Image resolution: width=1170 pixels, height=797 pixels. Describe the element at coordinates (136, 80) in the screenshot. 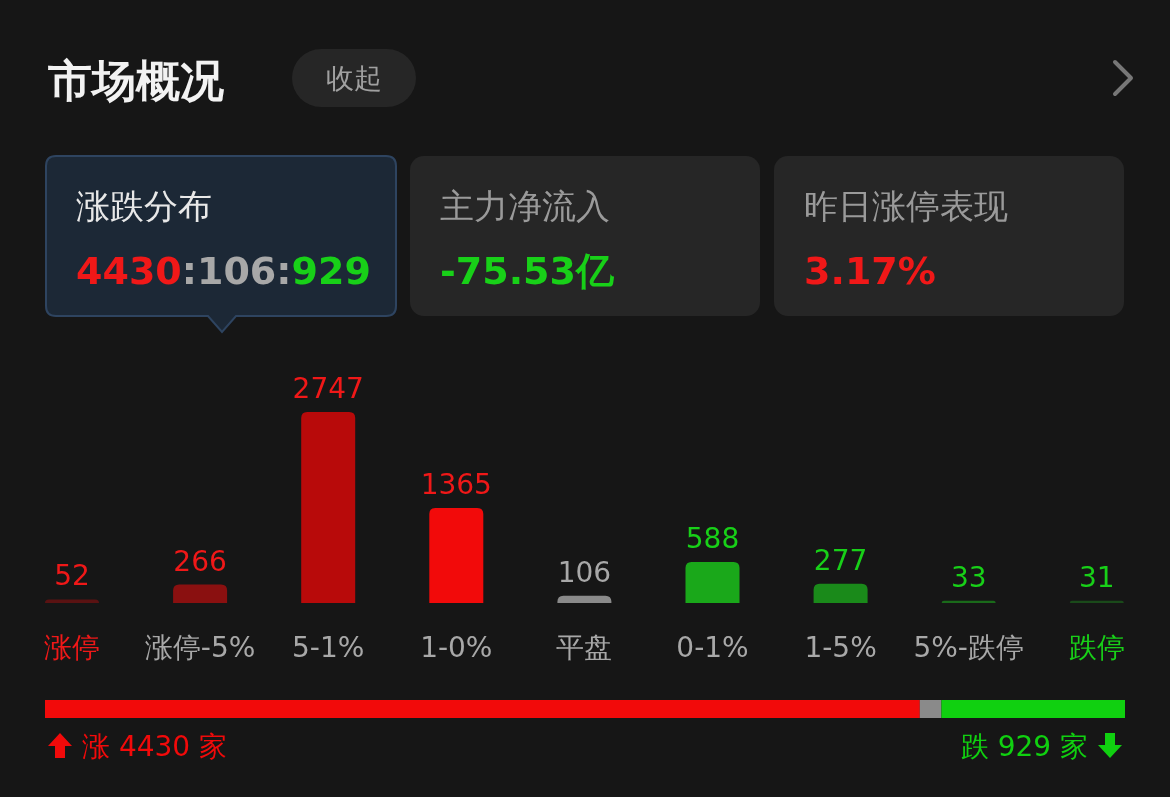

I see `text: 市场概况` at that location.